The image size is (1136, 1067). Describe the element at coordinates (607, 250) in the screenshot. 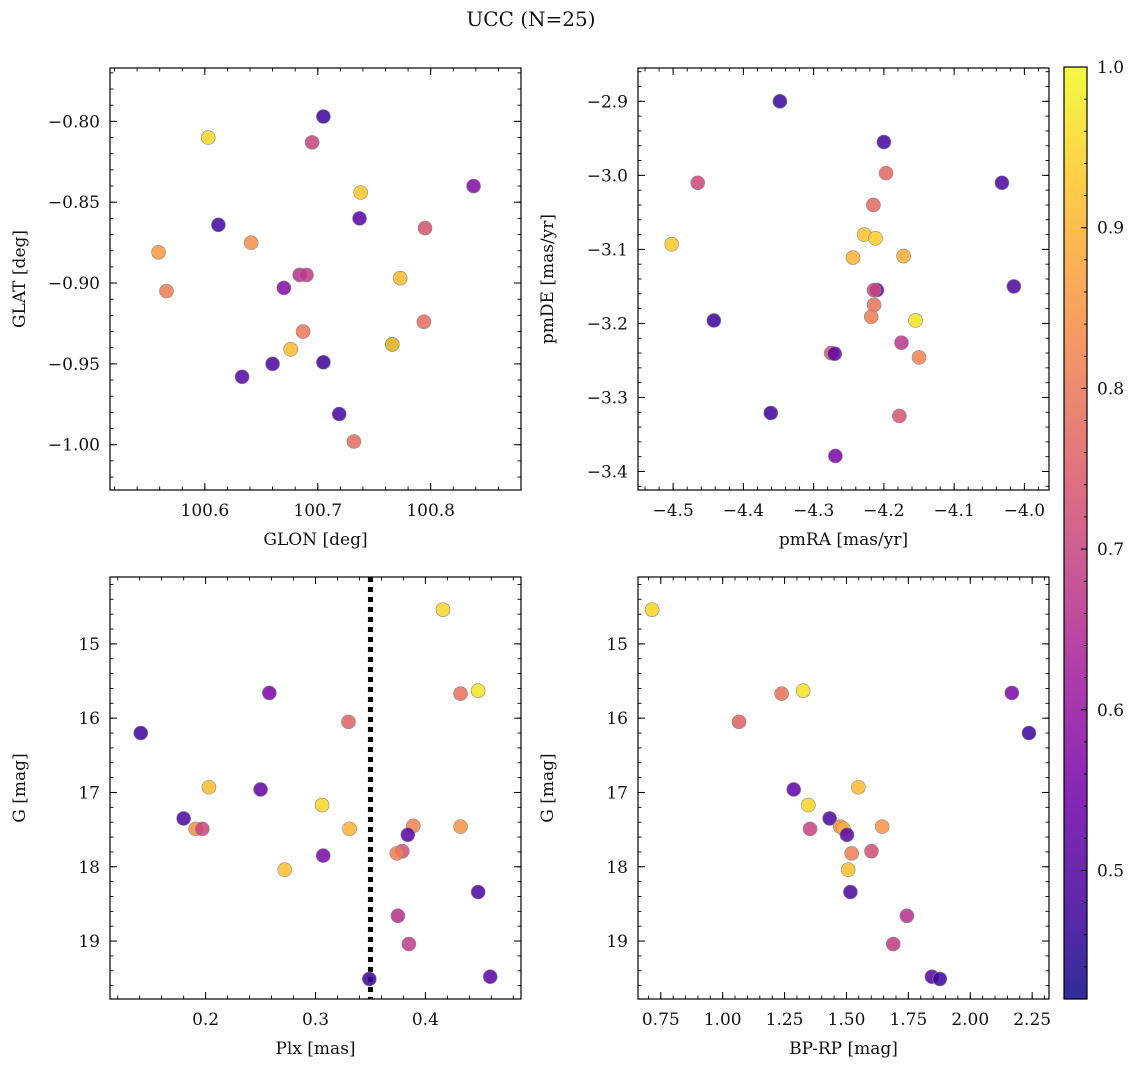

I see `y-tick-label: −3.1` at that location.